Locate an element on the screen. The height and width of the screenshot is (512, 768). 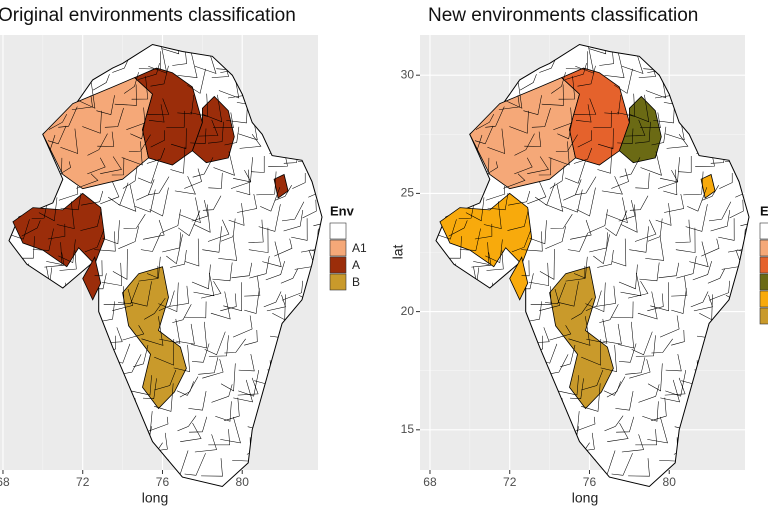
x-tick-label: 76 is located at coordinates (163, 482).